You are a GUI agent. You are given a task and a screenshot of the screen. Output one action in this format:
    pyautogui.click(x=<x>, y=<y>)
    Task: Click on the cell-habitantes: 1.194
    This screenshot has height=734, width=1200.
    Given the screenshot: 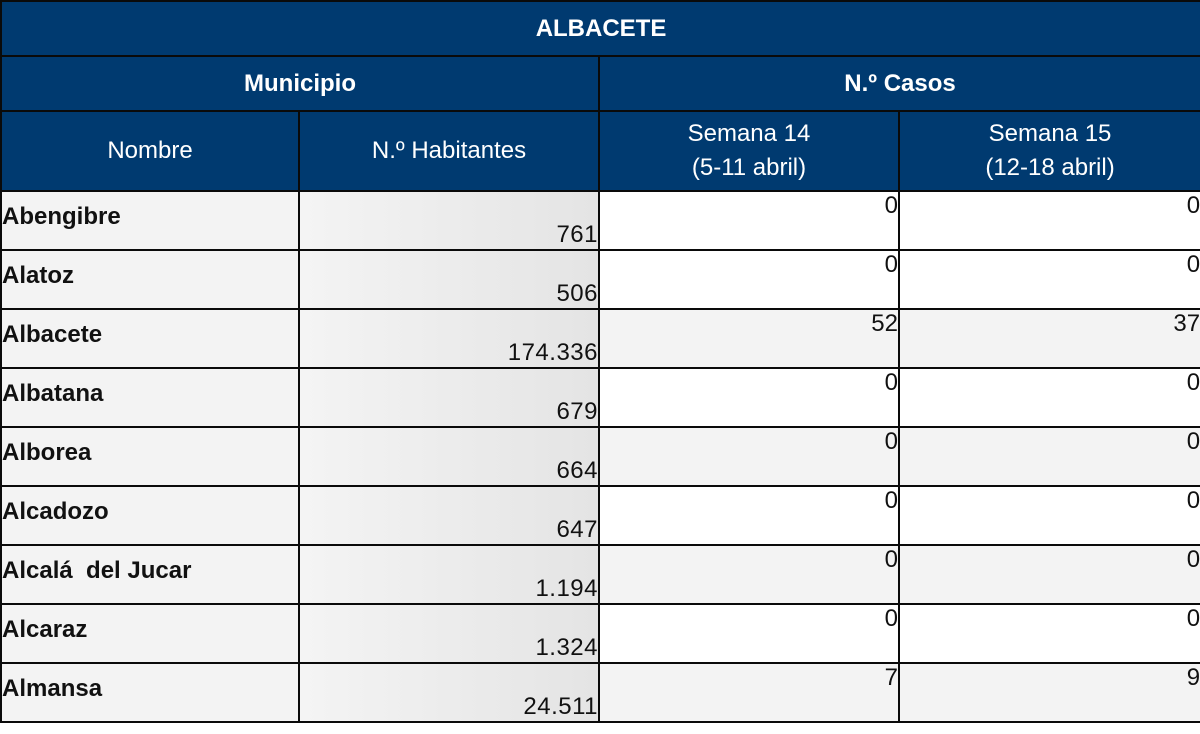 What is the action you would take?
    pyautogui.click(x=449, y=574)
    